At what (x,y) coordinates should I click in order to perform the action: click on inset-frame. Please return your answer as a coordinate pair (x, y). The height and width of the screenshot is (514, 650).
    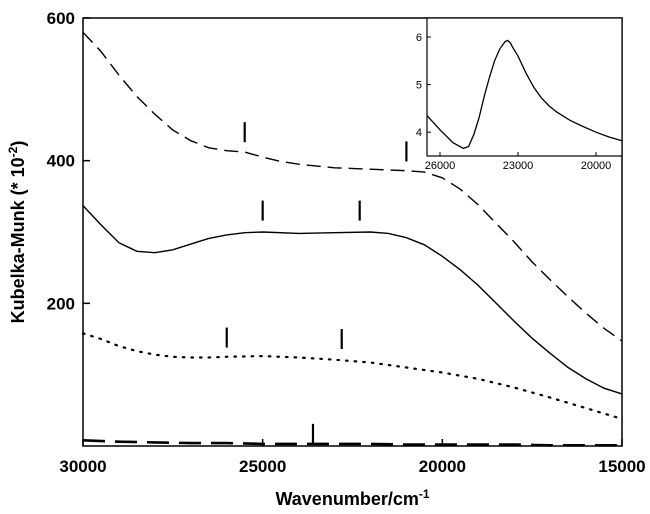
    Looking at the image, I should click on (524, 87).